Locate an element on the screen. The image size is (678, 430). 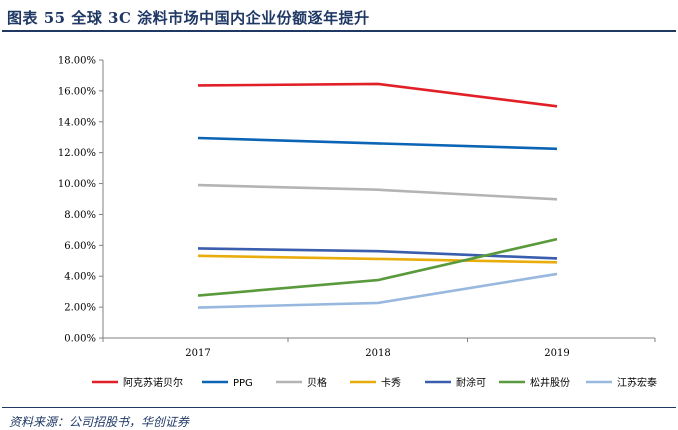
y-tick-label: 16.00% is located at coordinates (77, 91).